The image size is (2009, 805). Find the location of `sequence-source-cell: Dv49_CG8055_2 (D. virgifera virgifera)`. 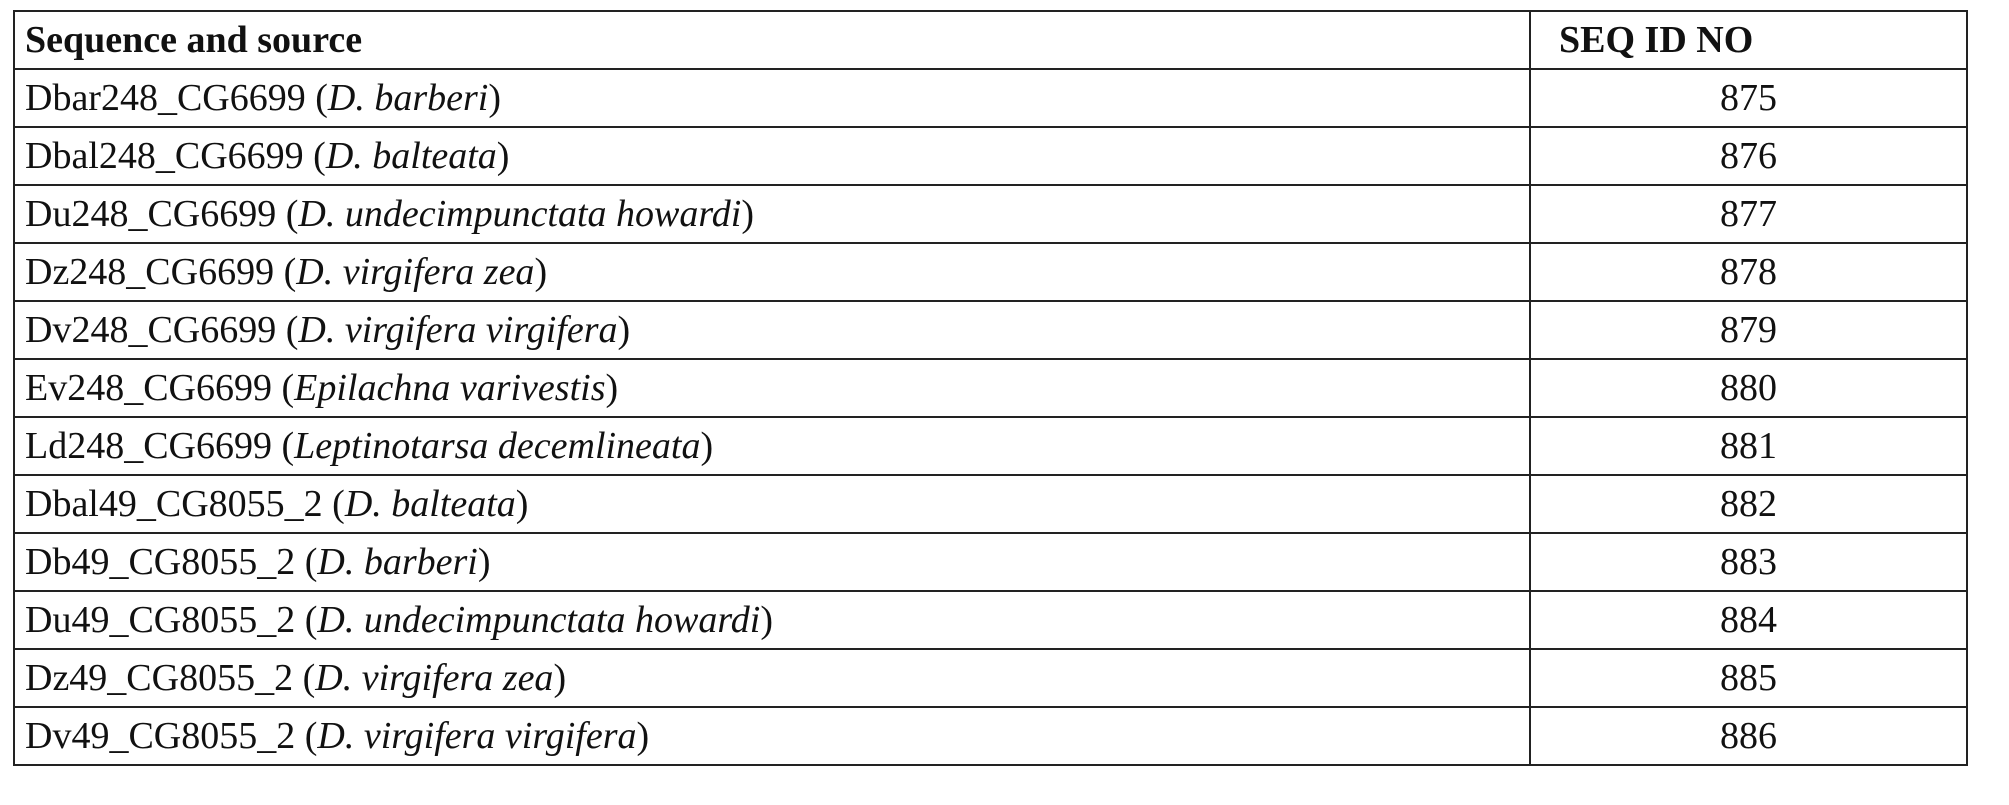

sequence-source-cell: Dv49_CG8055_2 (D. virgifera virgifera) is located at coordinates (772, 736).